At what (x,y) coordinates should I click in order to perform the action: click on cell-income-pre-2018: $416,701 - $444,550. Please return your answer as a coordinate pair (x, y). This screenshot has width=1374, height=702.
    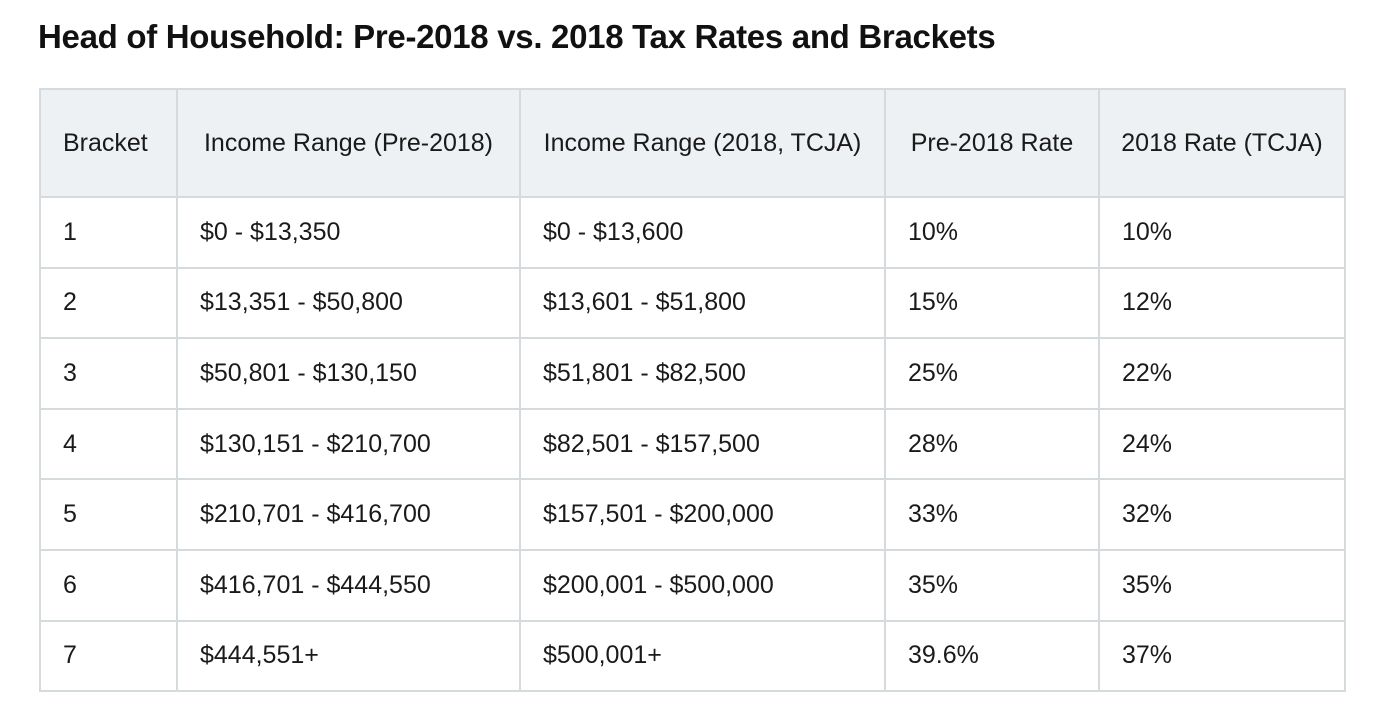
    Looking at the image, I should click on (348, 585).